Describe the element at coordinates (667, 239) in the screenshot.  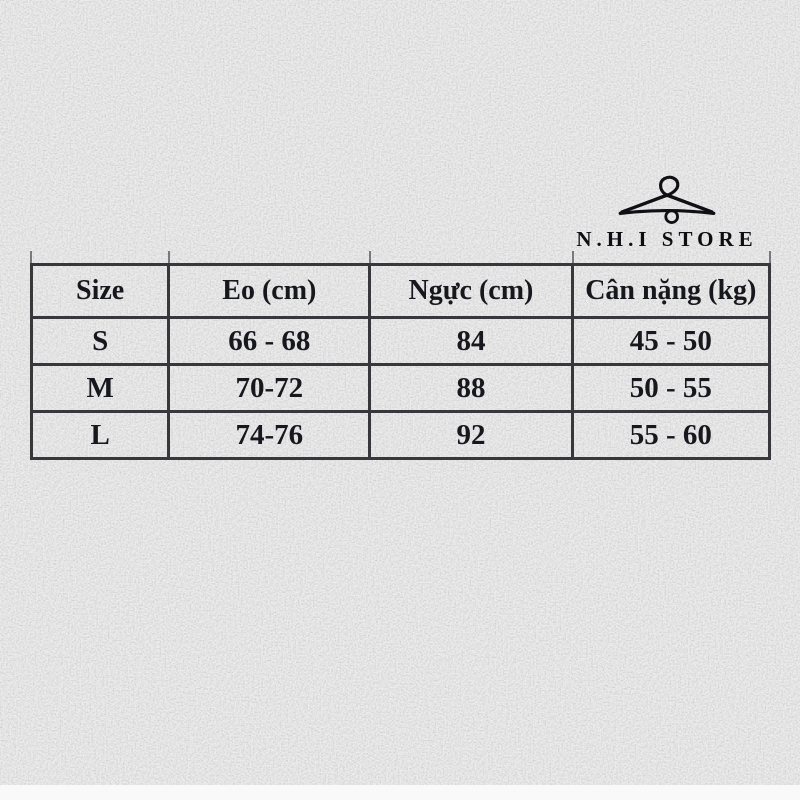
I see `brand-name: N.H.I STORE` at that location.